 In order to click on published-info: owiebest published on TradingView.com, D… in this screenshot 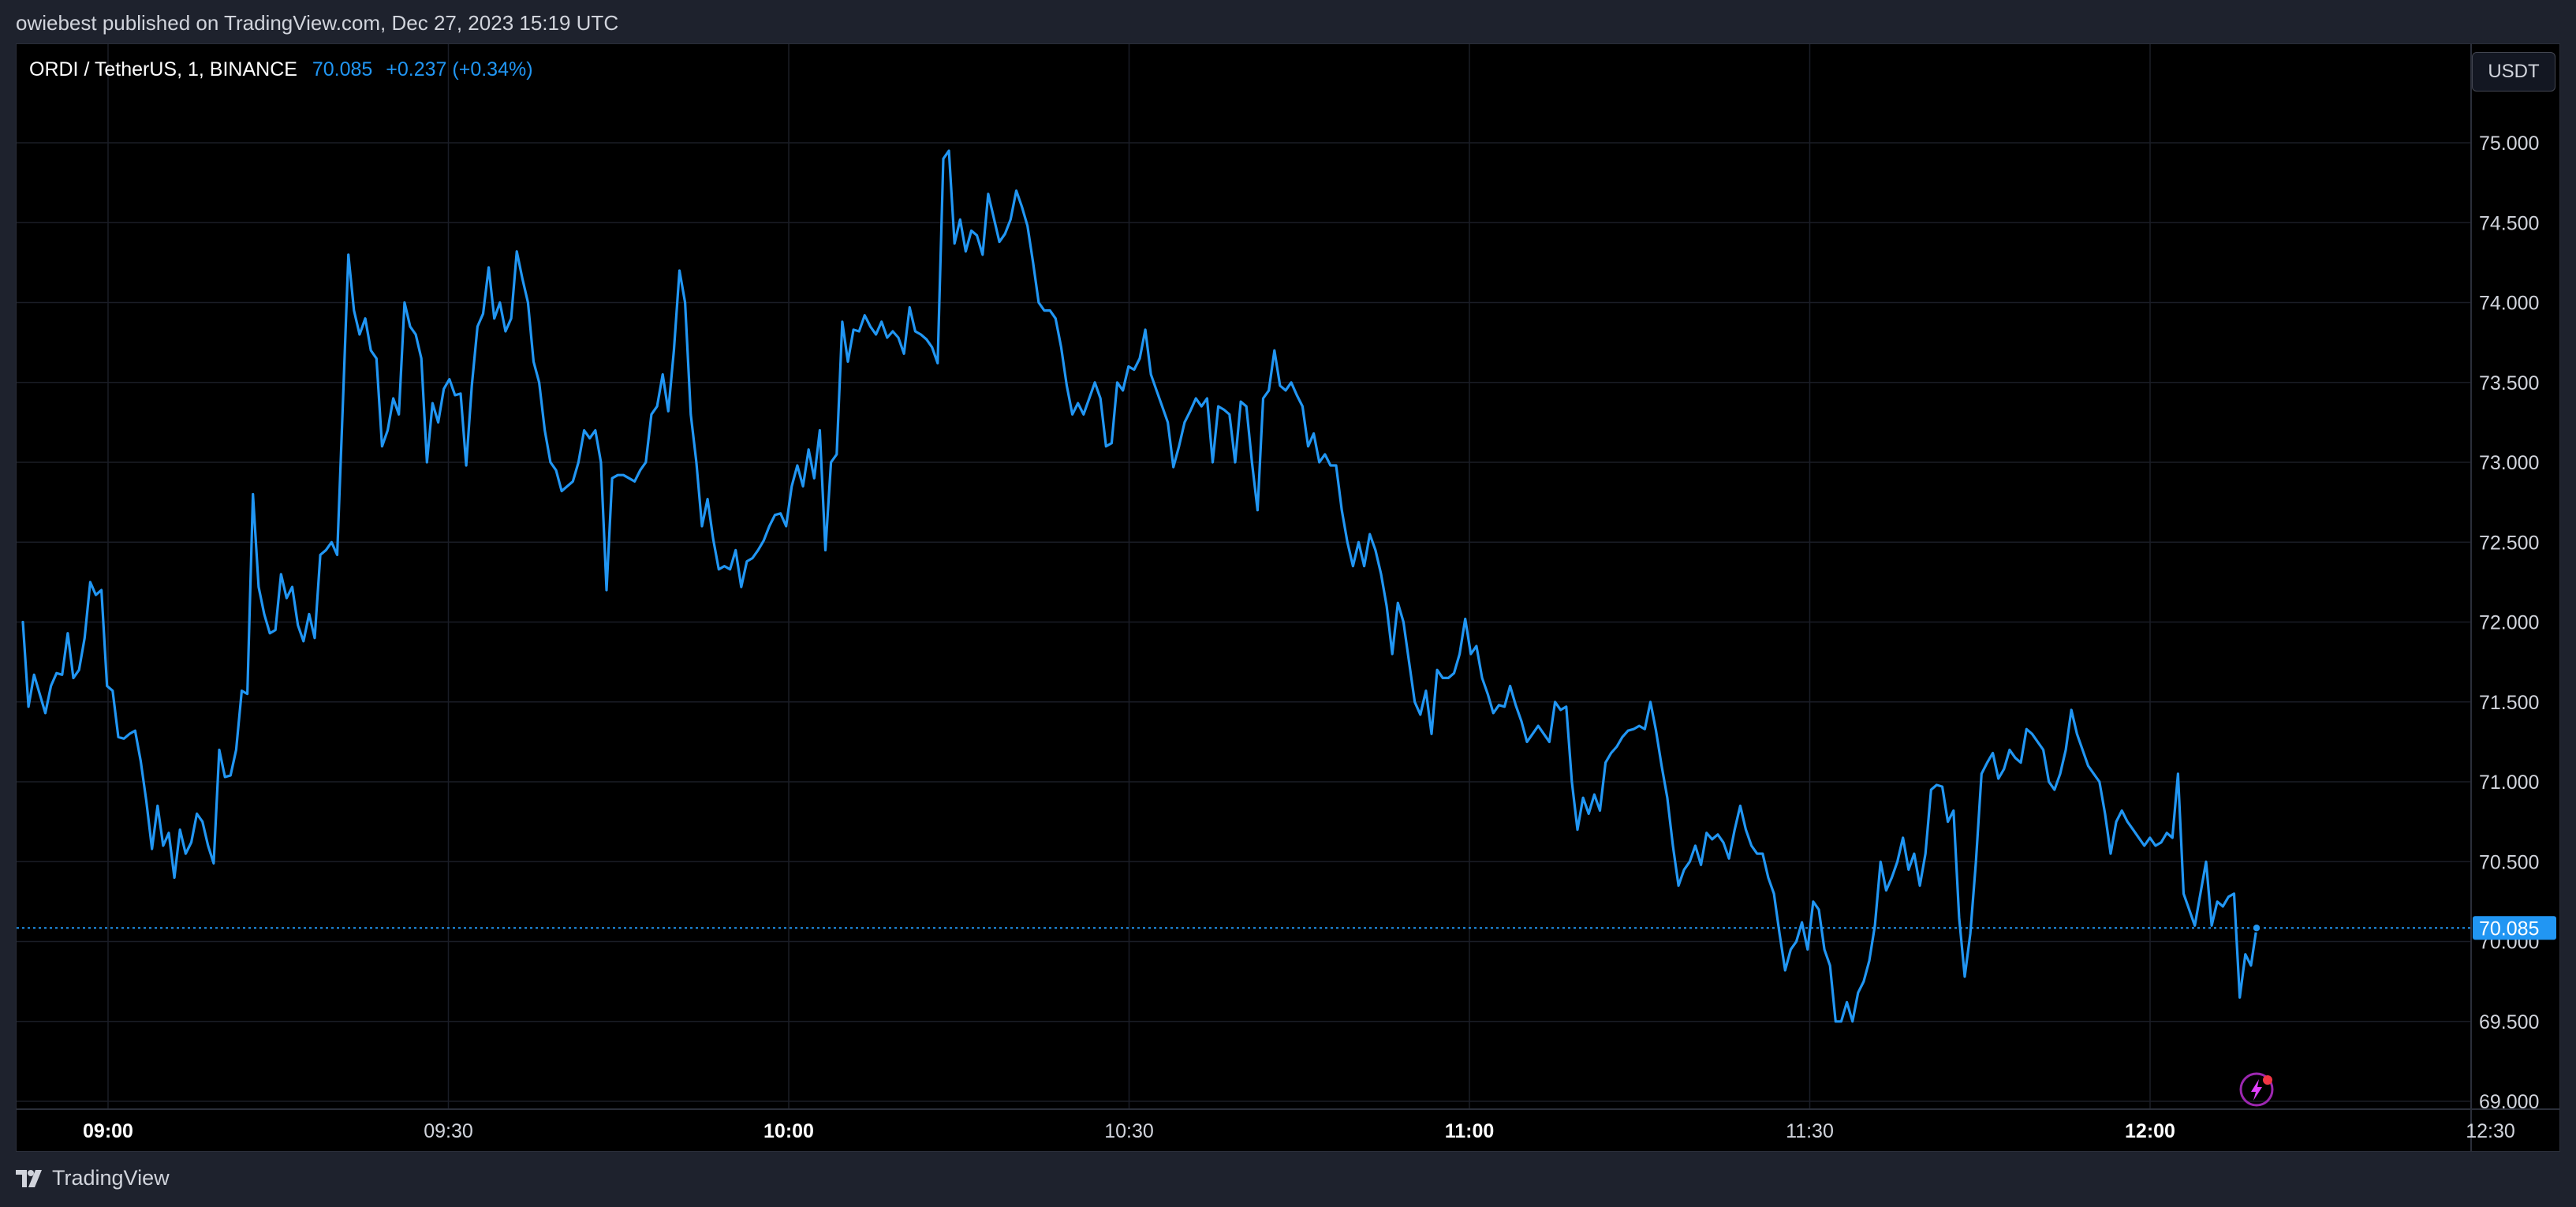, I will do `click(317, 23)`.